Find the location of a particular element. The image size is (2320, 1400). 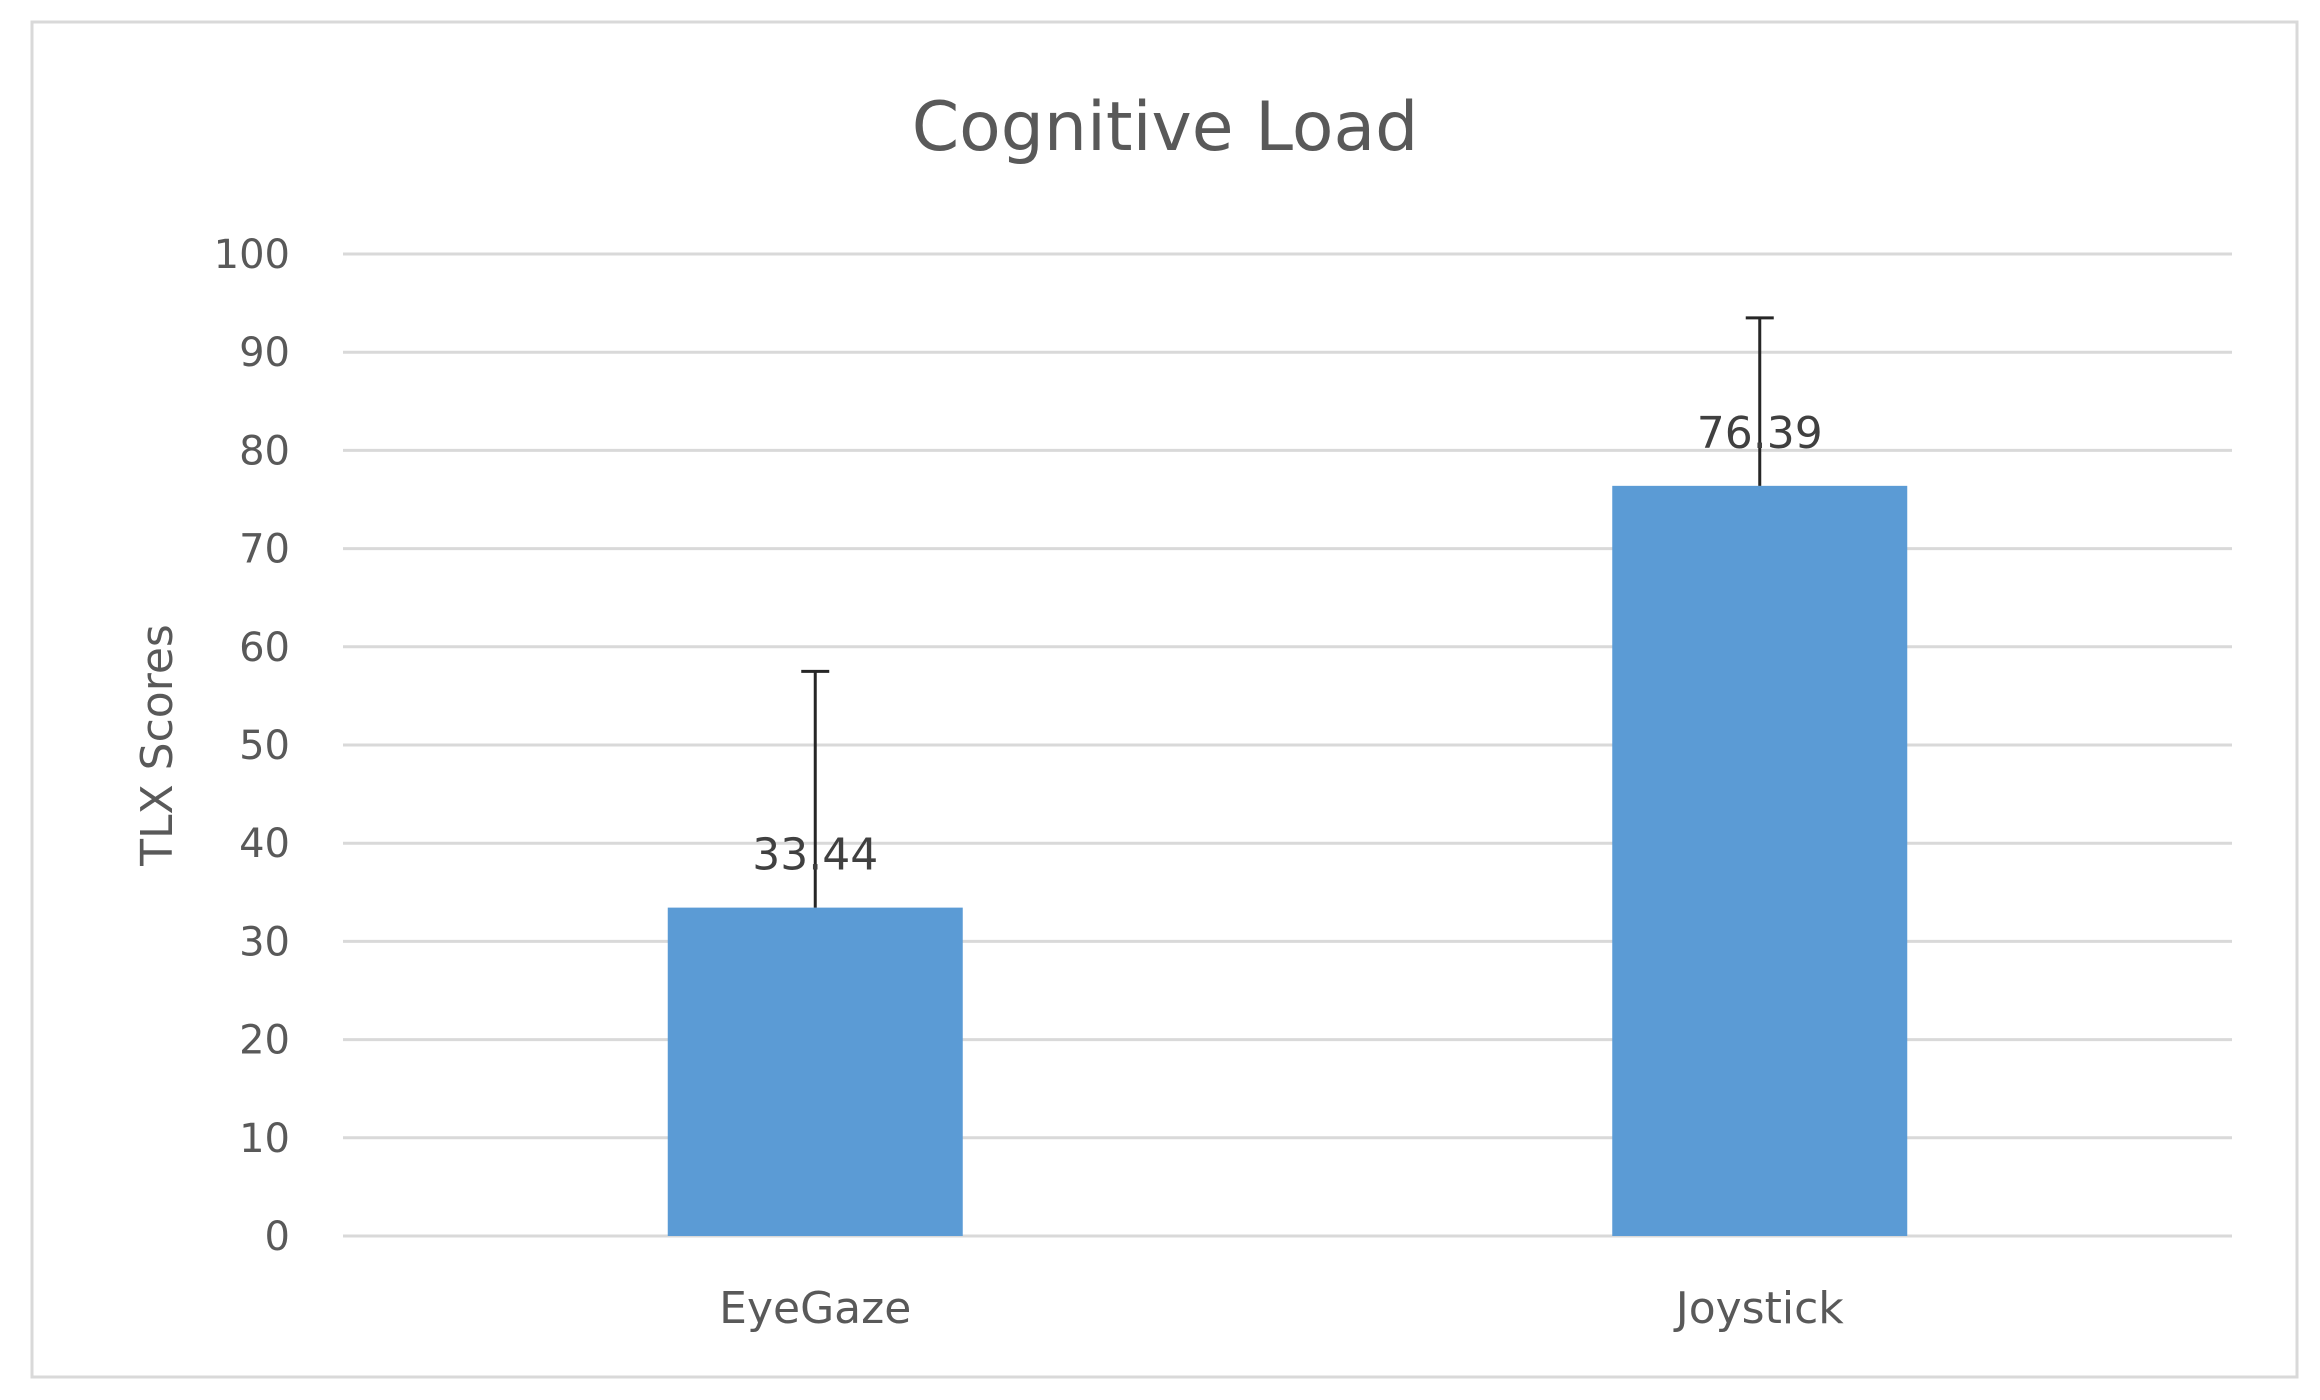

y-axis-title: TLX Scores is located at coordinates (157, 745).